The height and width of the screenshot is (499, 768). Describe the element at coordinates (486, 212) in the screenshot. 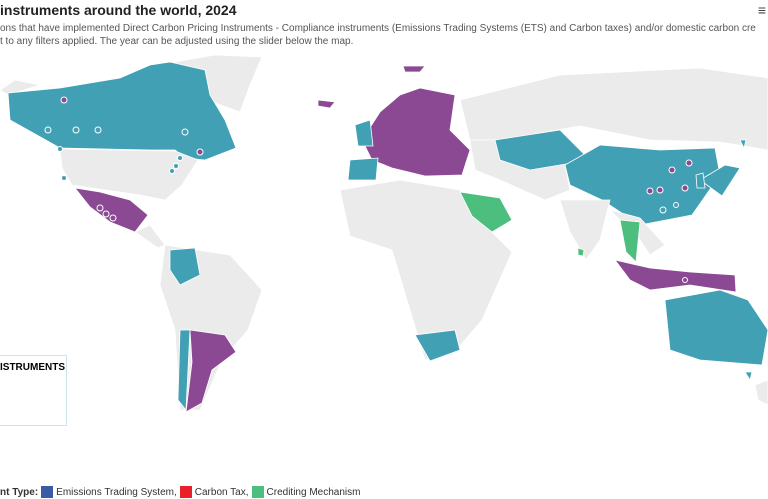

I see `saudi-arabia` at that location.